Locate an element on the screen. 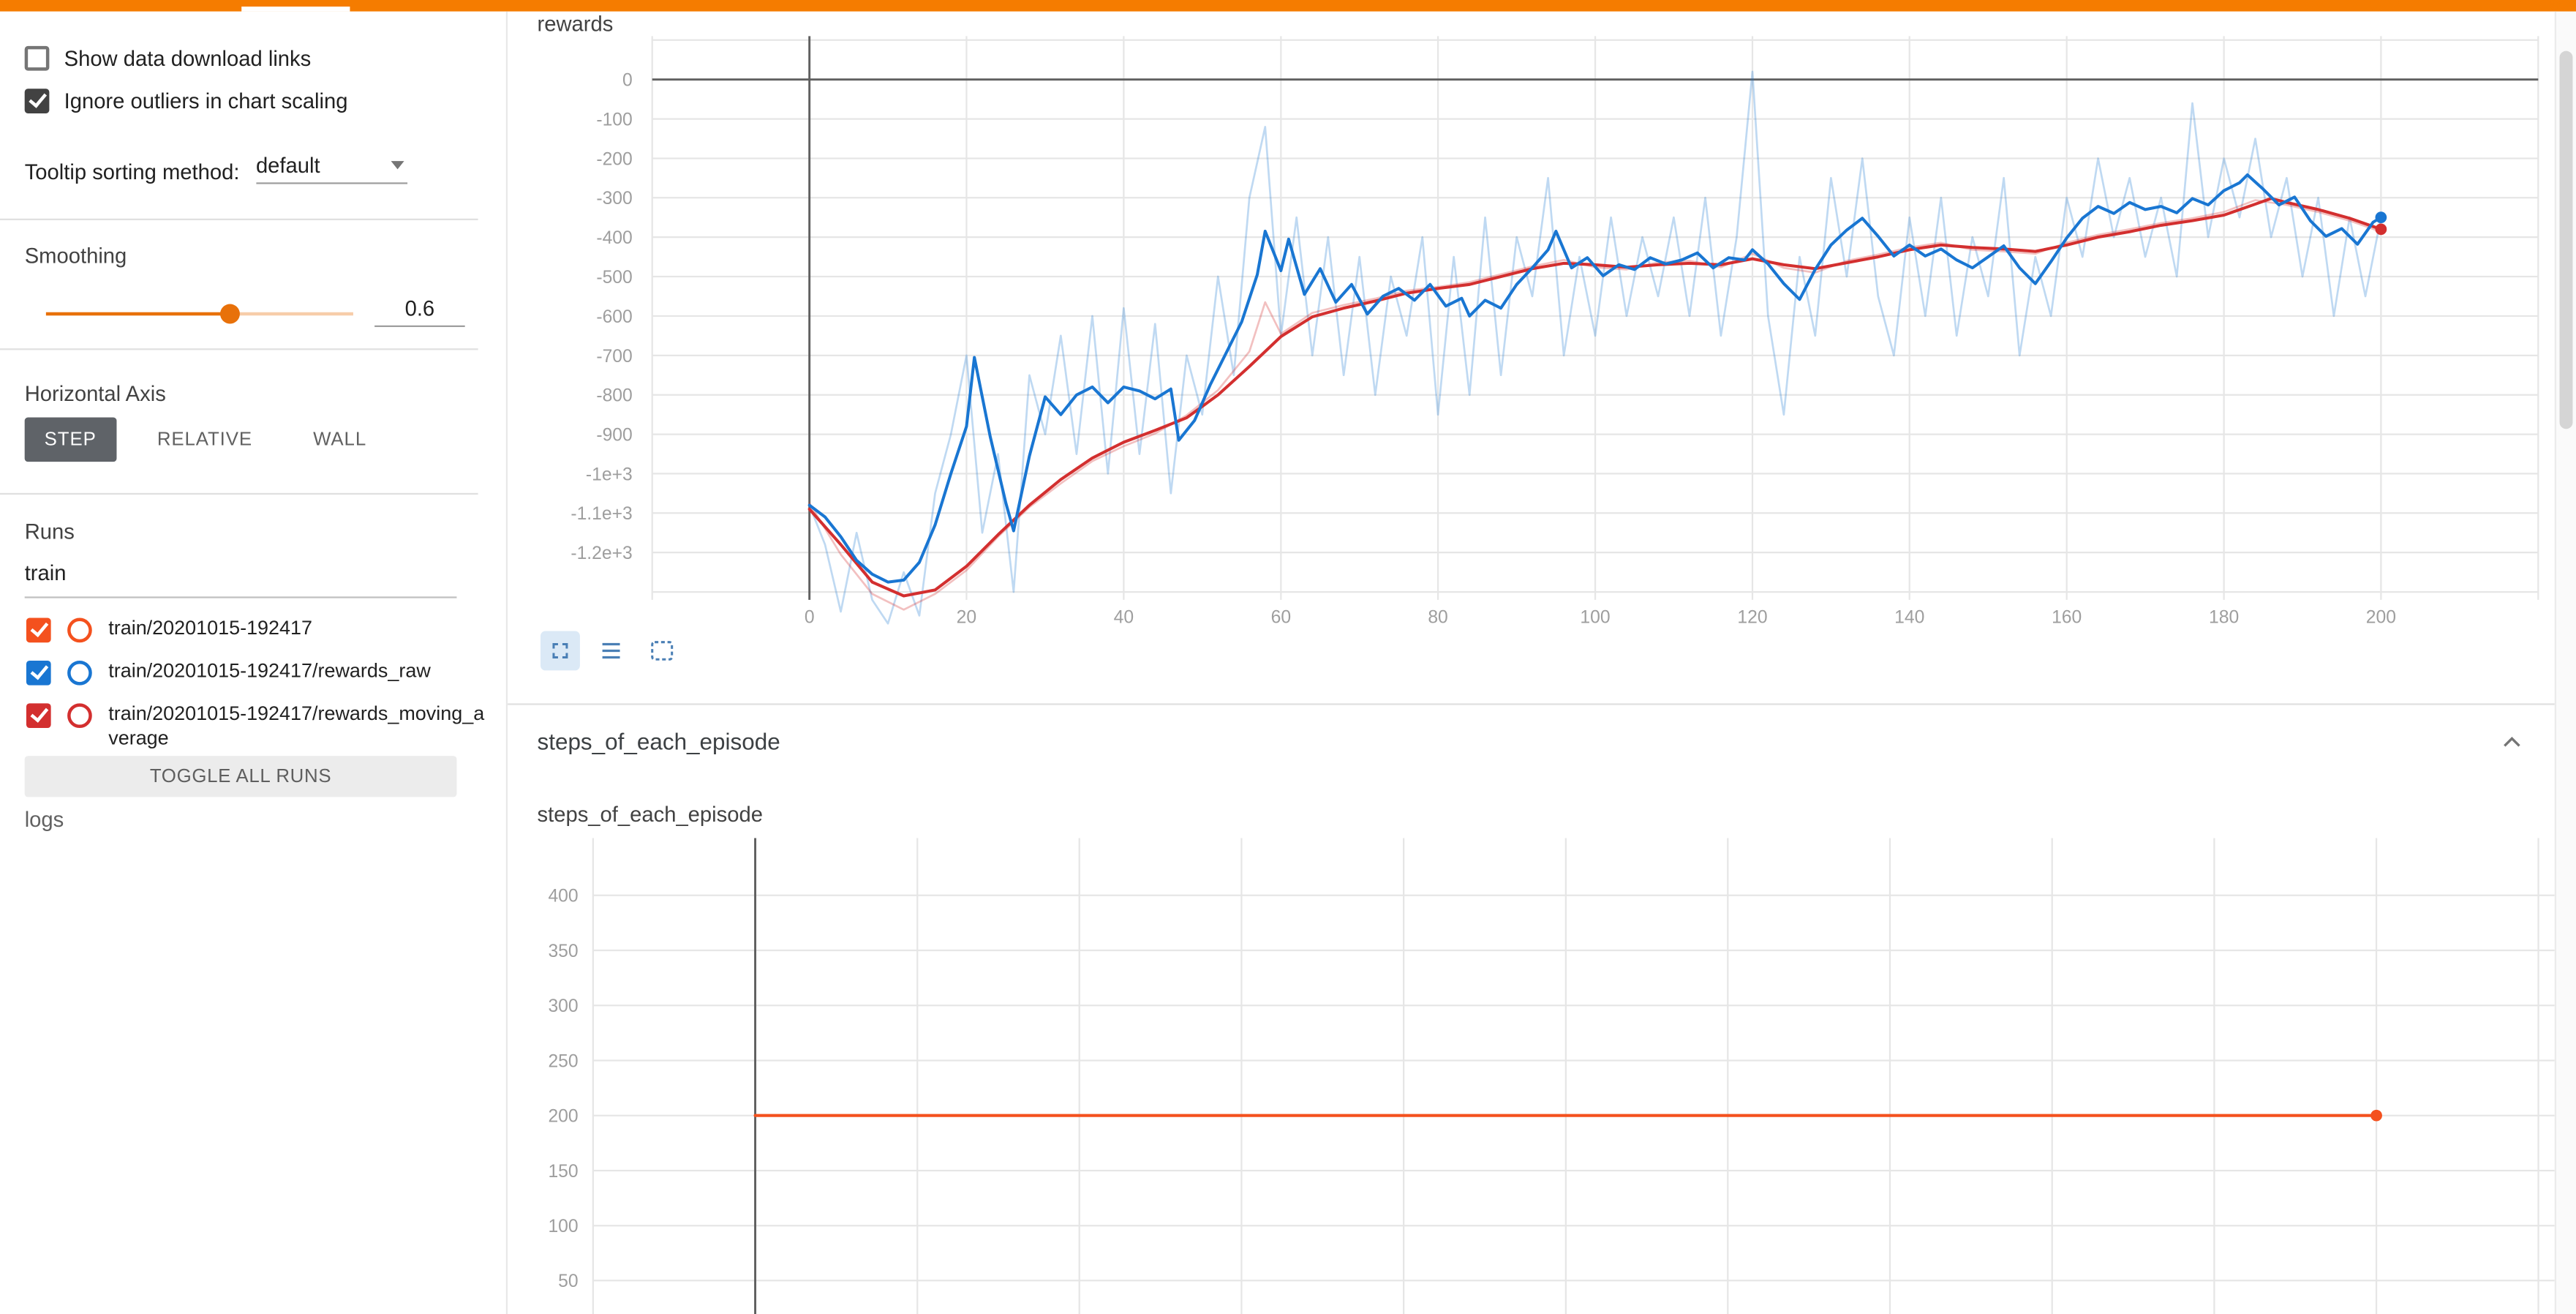 The image size is (2576, 1314). horizontal-axis-buttons: STEP RELATIVE WALL is located at coordinates (205, 439).